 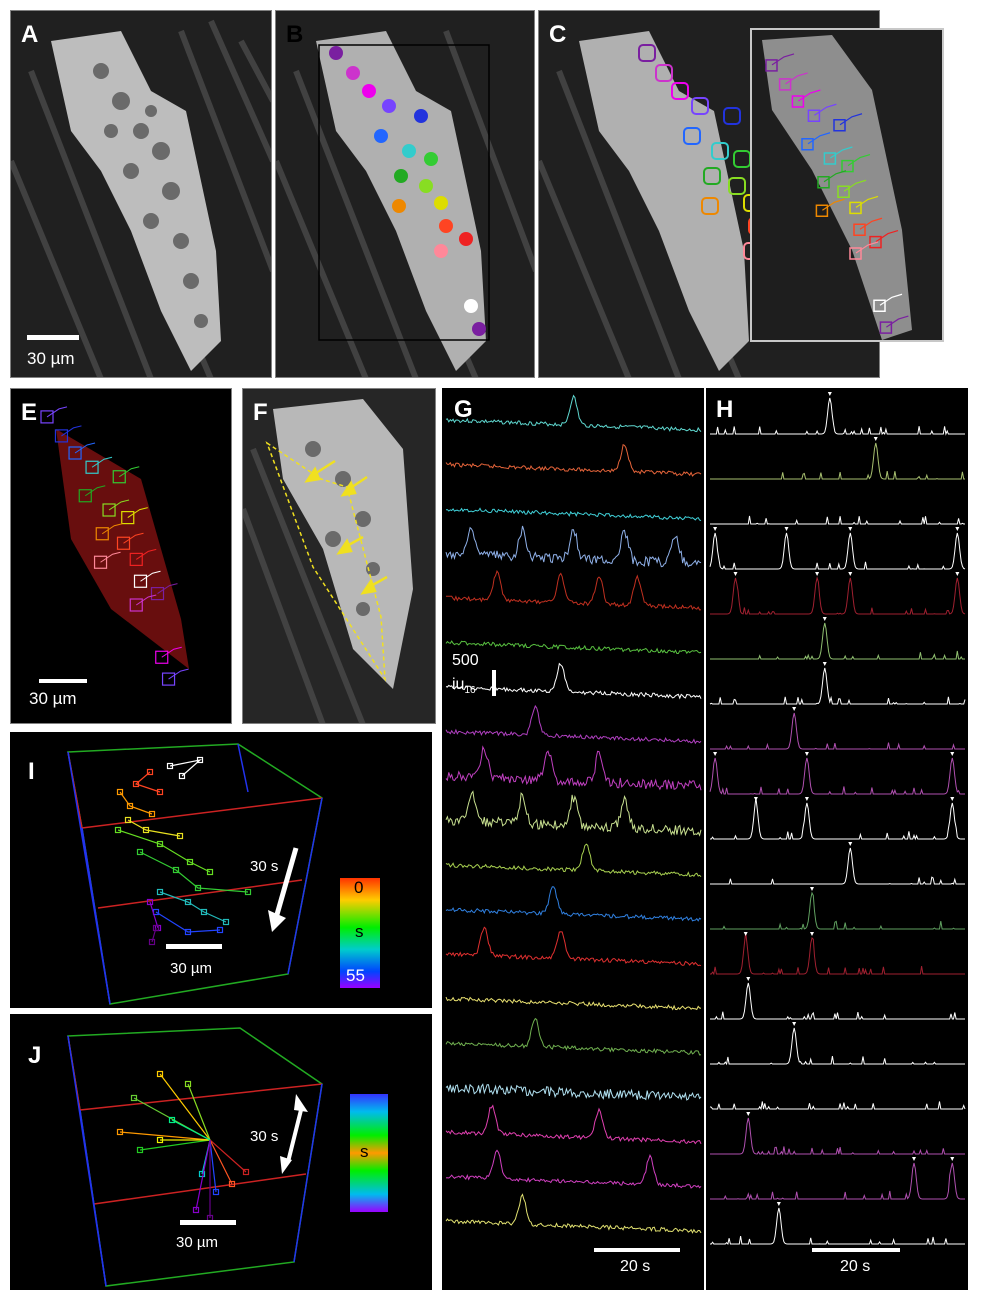 What do you see at coordinates (264, 1136) in the screenshot?
I see `time-arrow-label-j: 30 s` at bounding box center [264, 1136].